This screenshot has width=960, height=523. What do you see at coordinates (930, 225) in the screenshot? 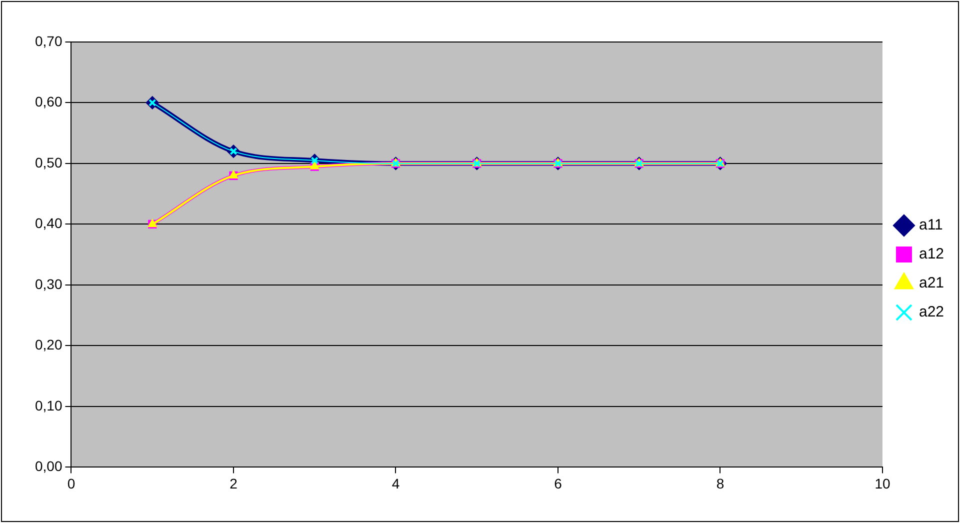
I see `legend-label: a11` at bounding box center [930, 225].